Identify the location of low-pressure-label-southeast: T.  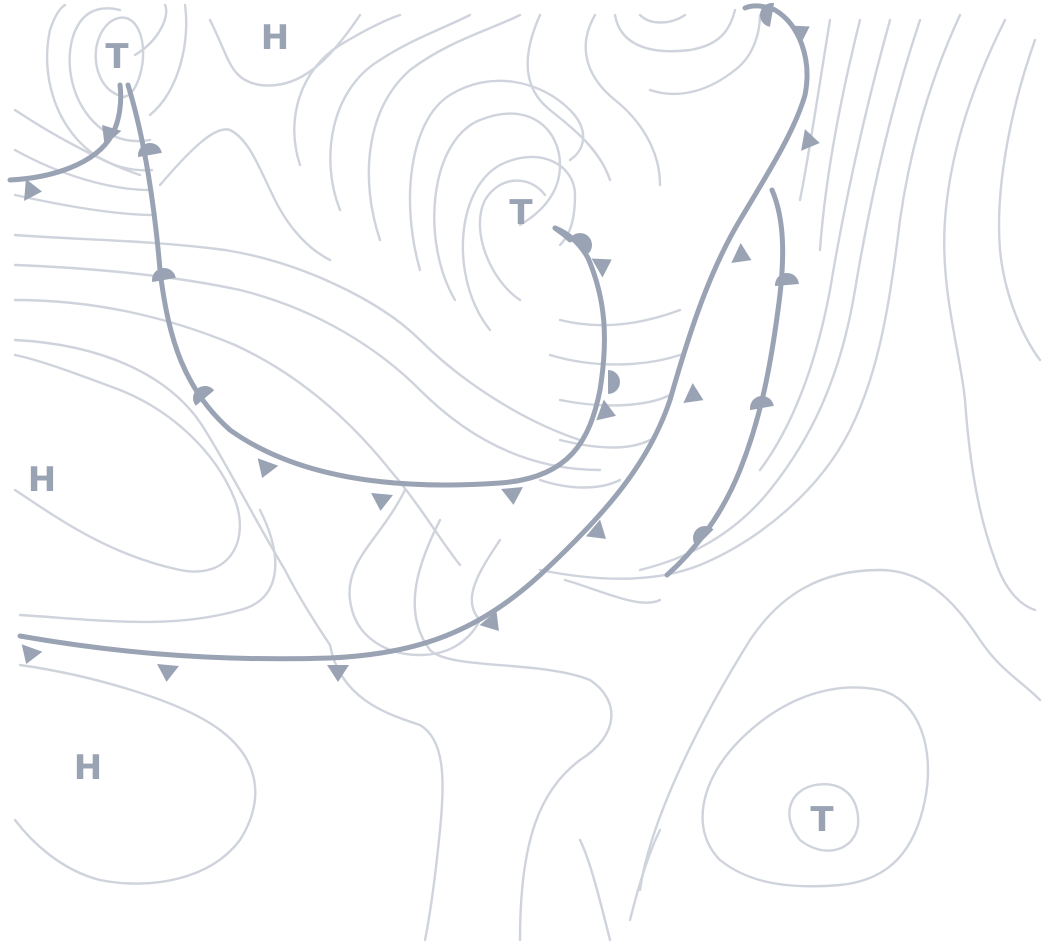
(822, 820).